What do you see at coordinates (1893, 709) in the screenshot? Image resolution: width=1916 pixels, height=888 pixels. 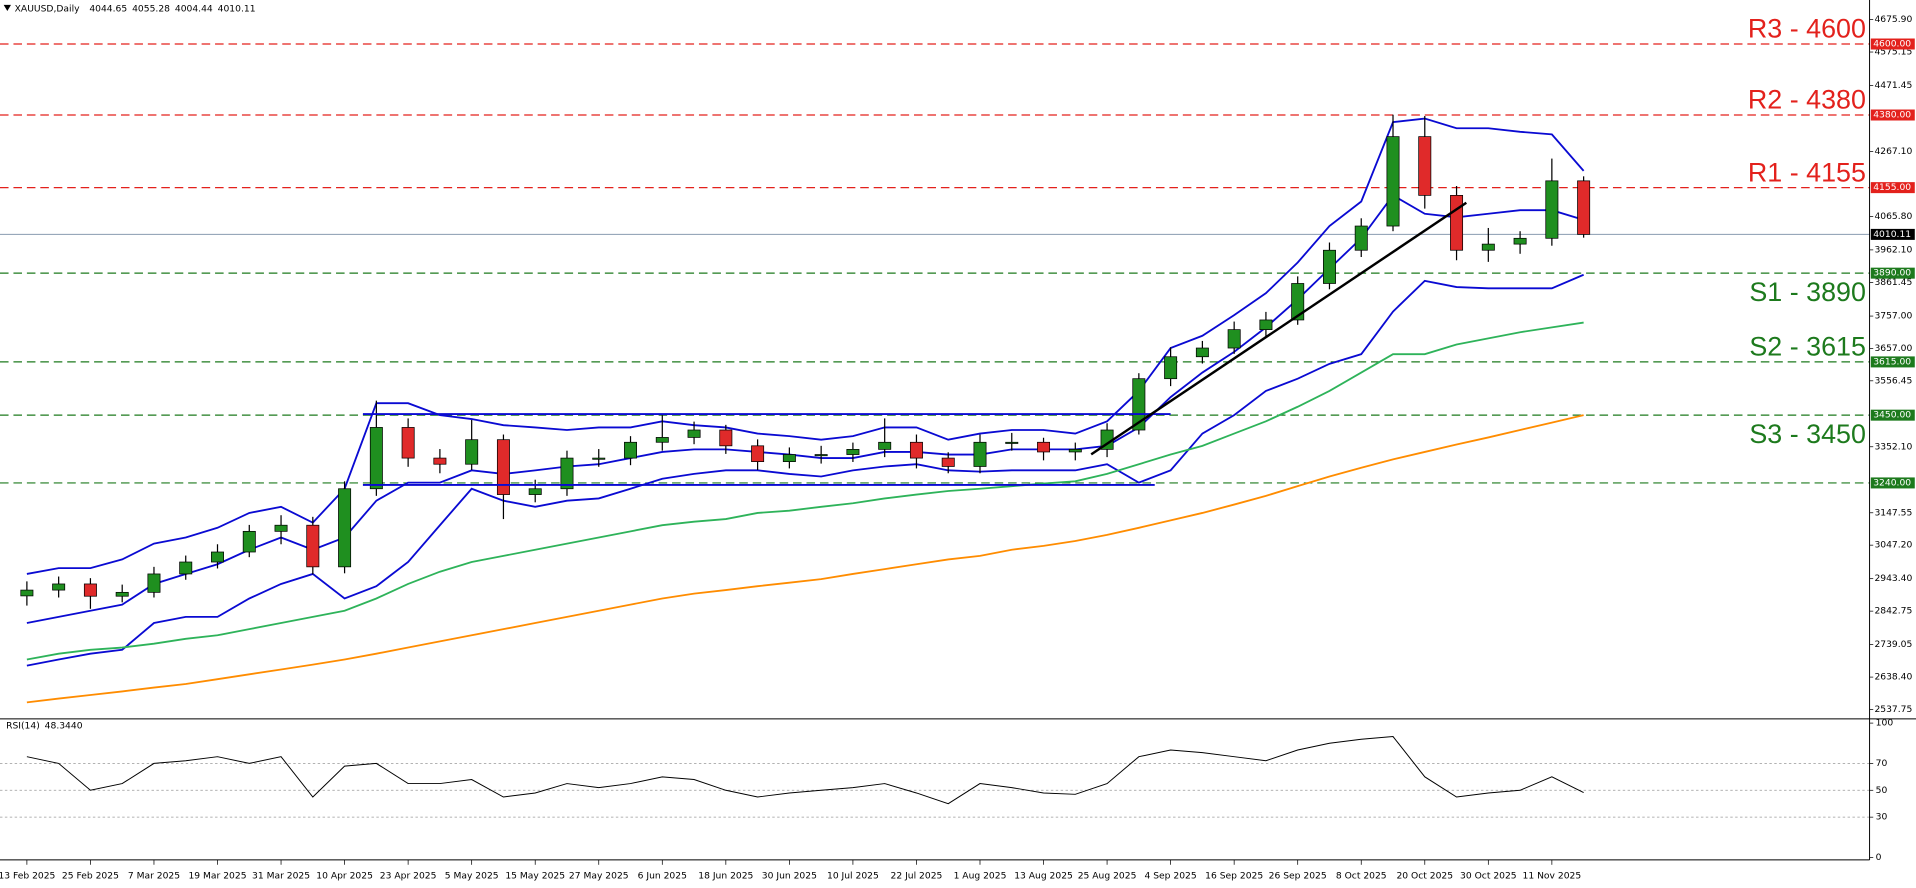 I see `y-tick-label: 2537.75` at bounding box center [1893, 709].